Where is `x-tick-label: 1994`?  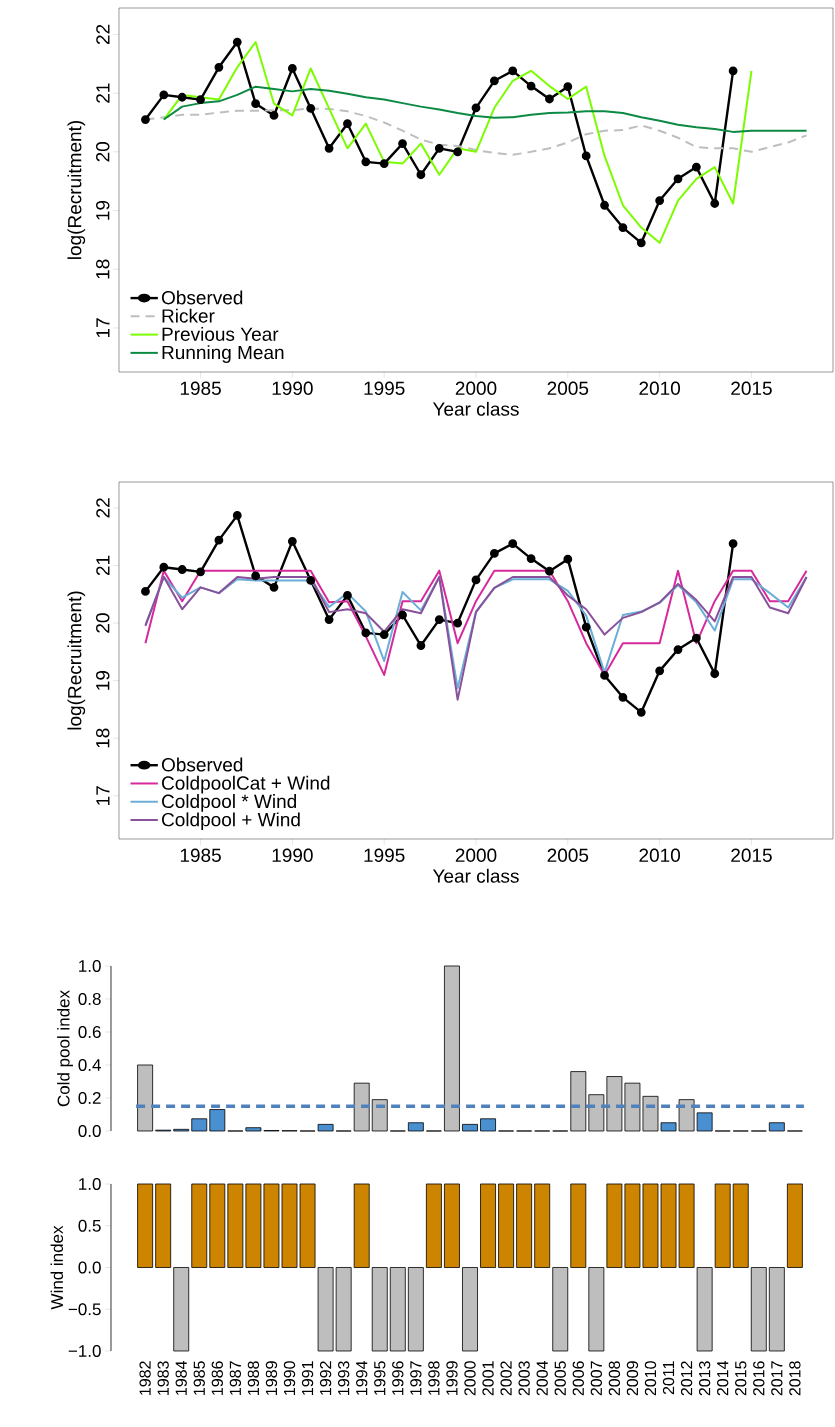
x-tick-label: 1994 is located at coordinates (362, 1378).